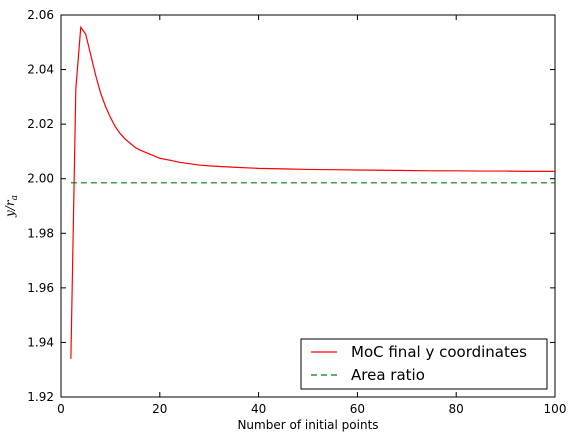  I want to click on y-tick-label: 1.98, so click(40, 233).